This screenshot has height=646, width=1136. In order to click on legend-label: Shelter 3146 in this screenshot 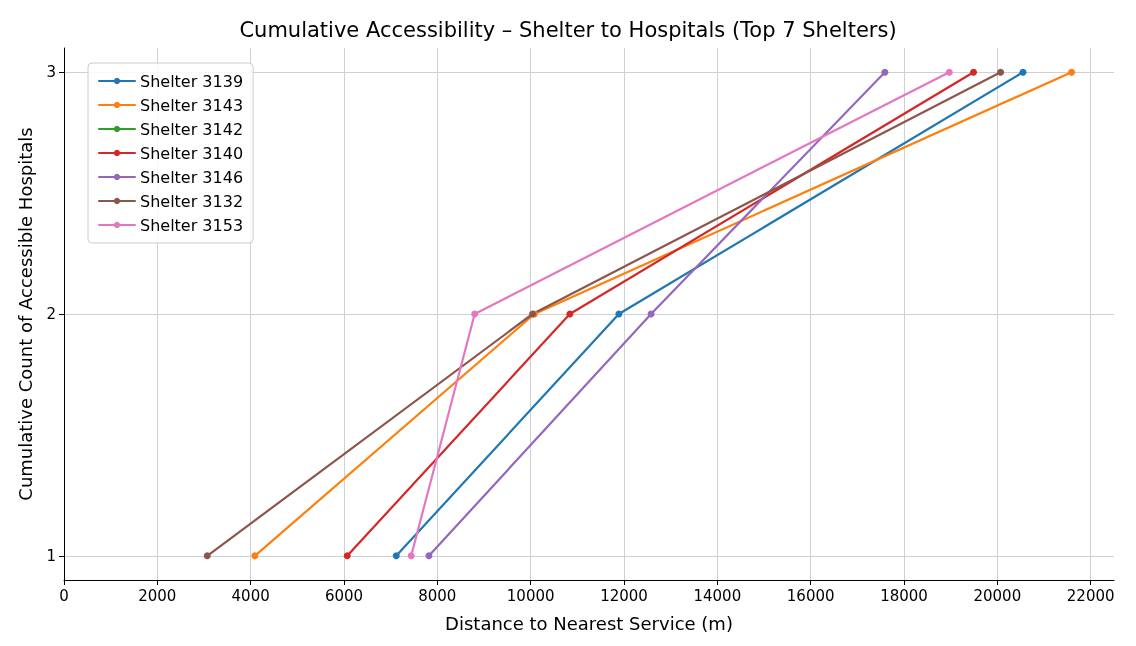, I will do `click(192, 177)`.